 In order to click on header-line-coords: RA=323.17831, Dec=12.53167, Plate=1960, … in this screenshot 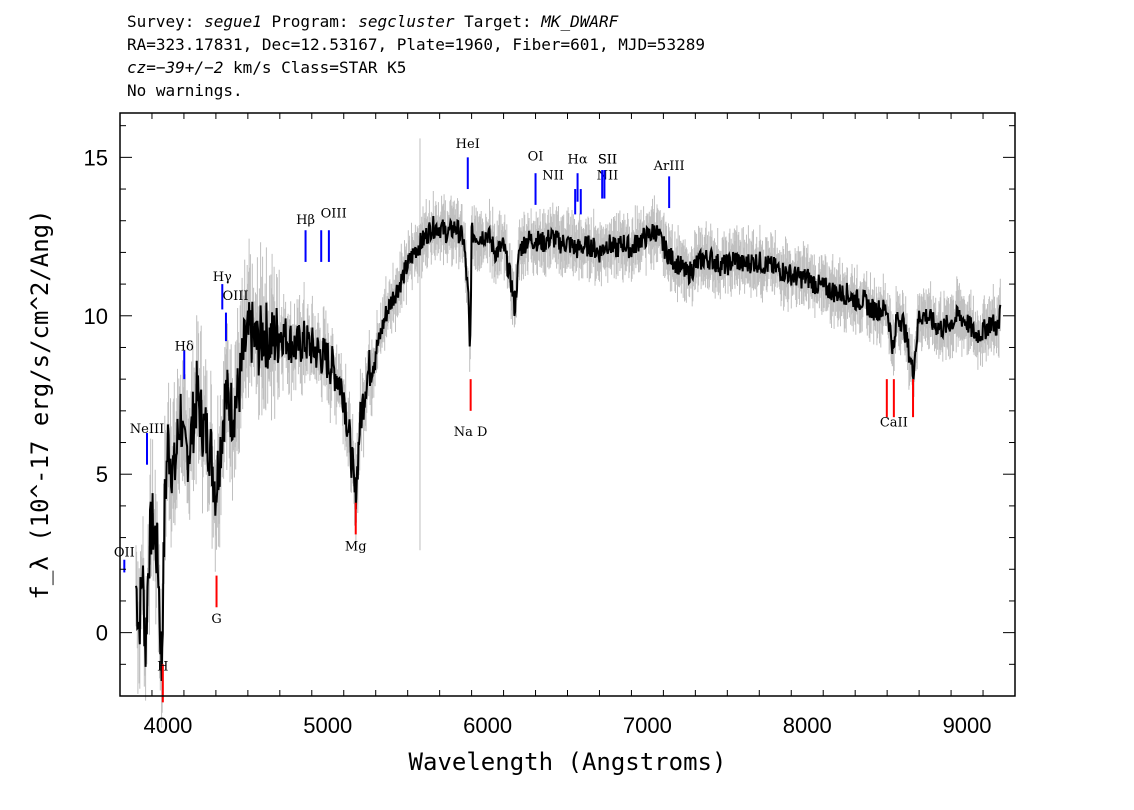, I will do `click(416, 44)`.